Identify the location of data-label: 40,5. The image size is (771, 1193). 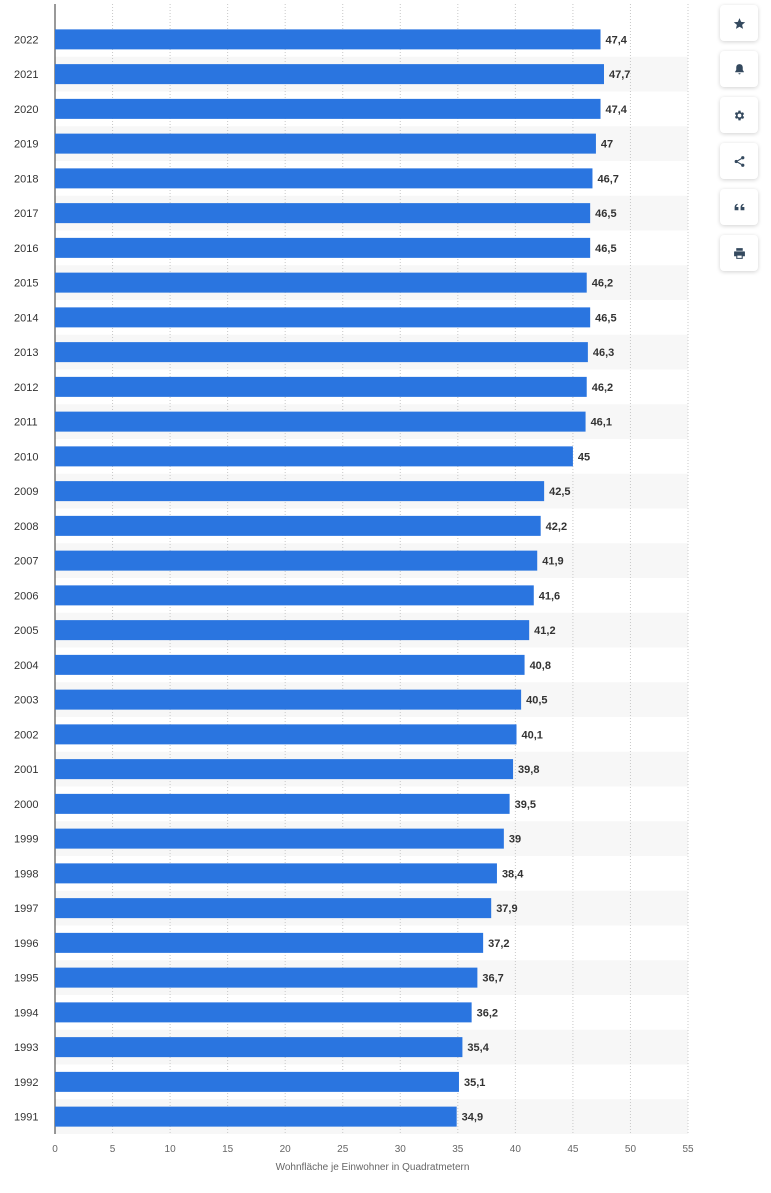
(536, 701).